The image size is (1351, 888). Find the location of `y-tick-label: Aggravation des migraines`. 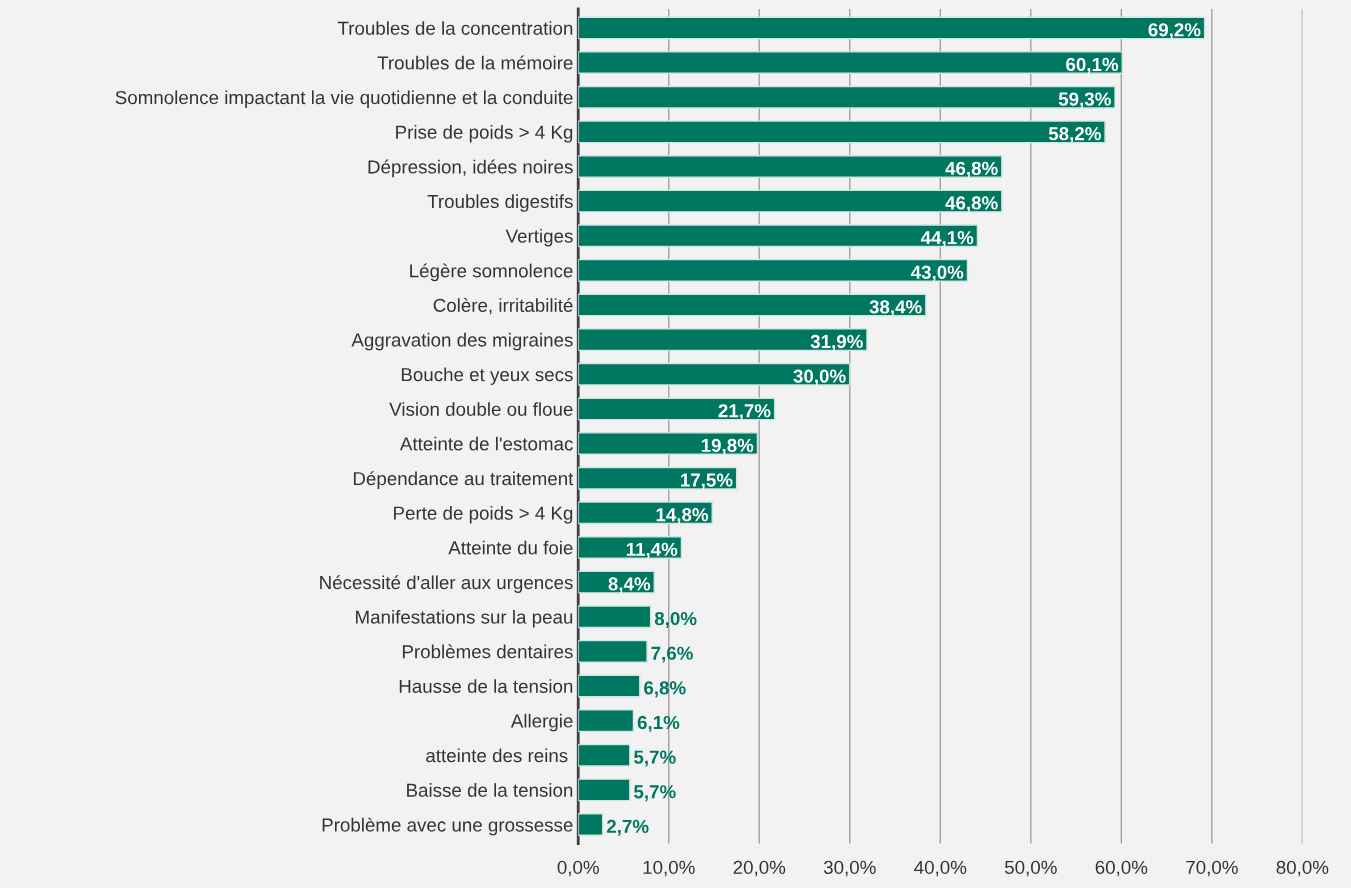

y-tick-label: Aggravation des migraines is located at coordinates (462, 341).